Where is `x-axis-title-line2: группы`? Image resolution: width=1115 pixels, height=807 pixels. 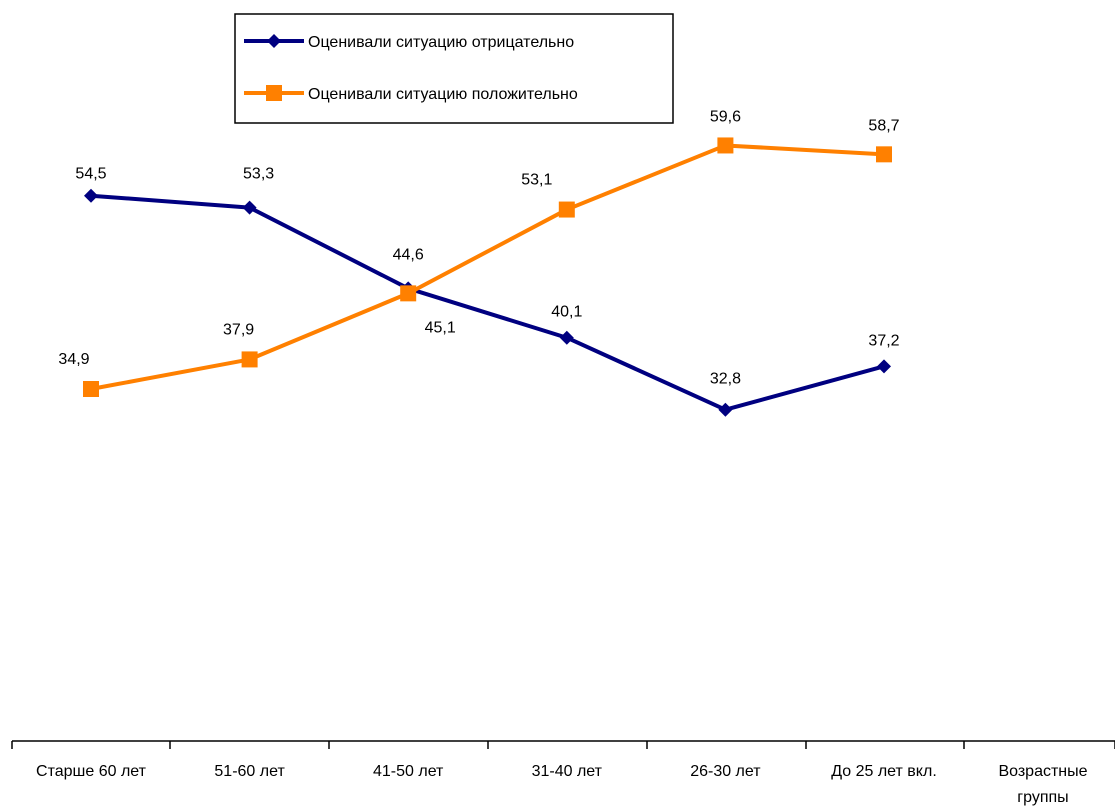 x-axis-title-line2: группы is located at coordinates (1042, 797).